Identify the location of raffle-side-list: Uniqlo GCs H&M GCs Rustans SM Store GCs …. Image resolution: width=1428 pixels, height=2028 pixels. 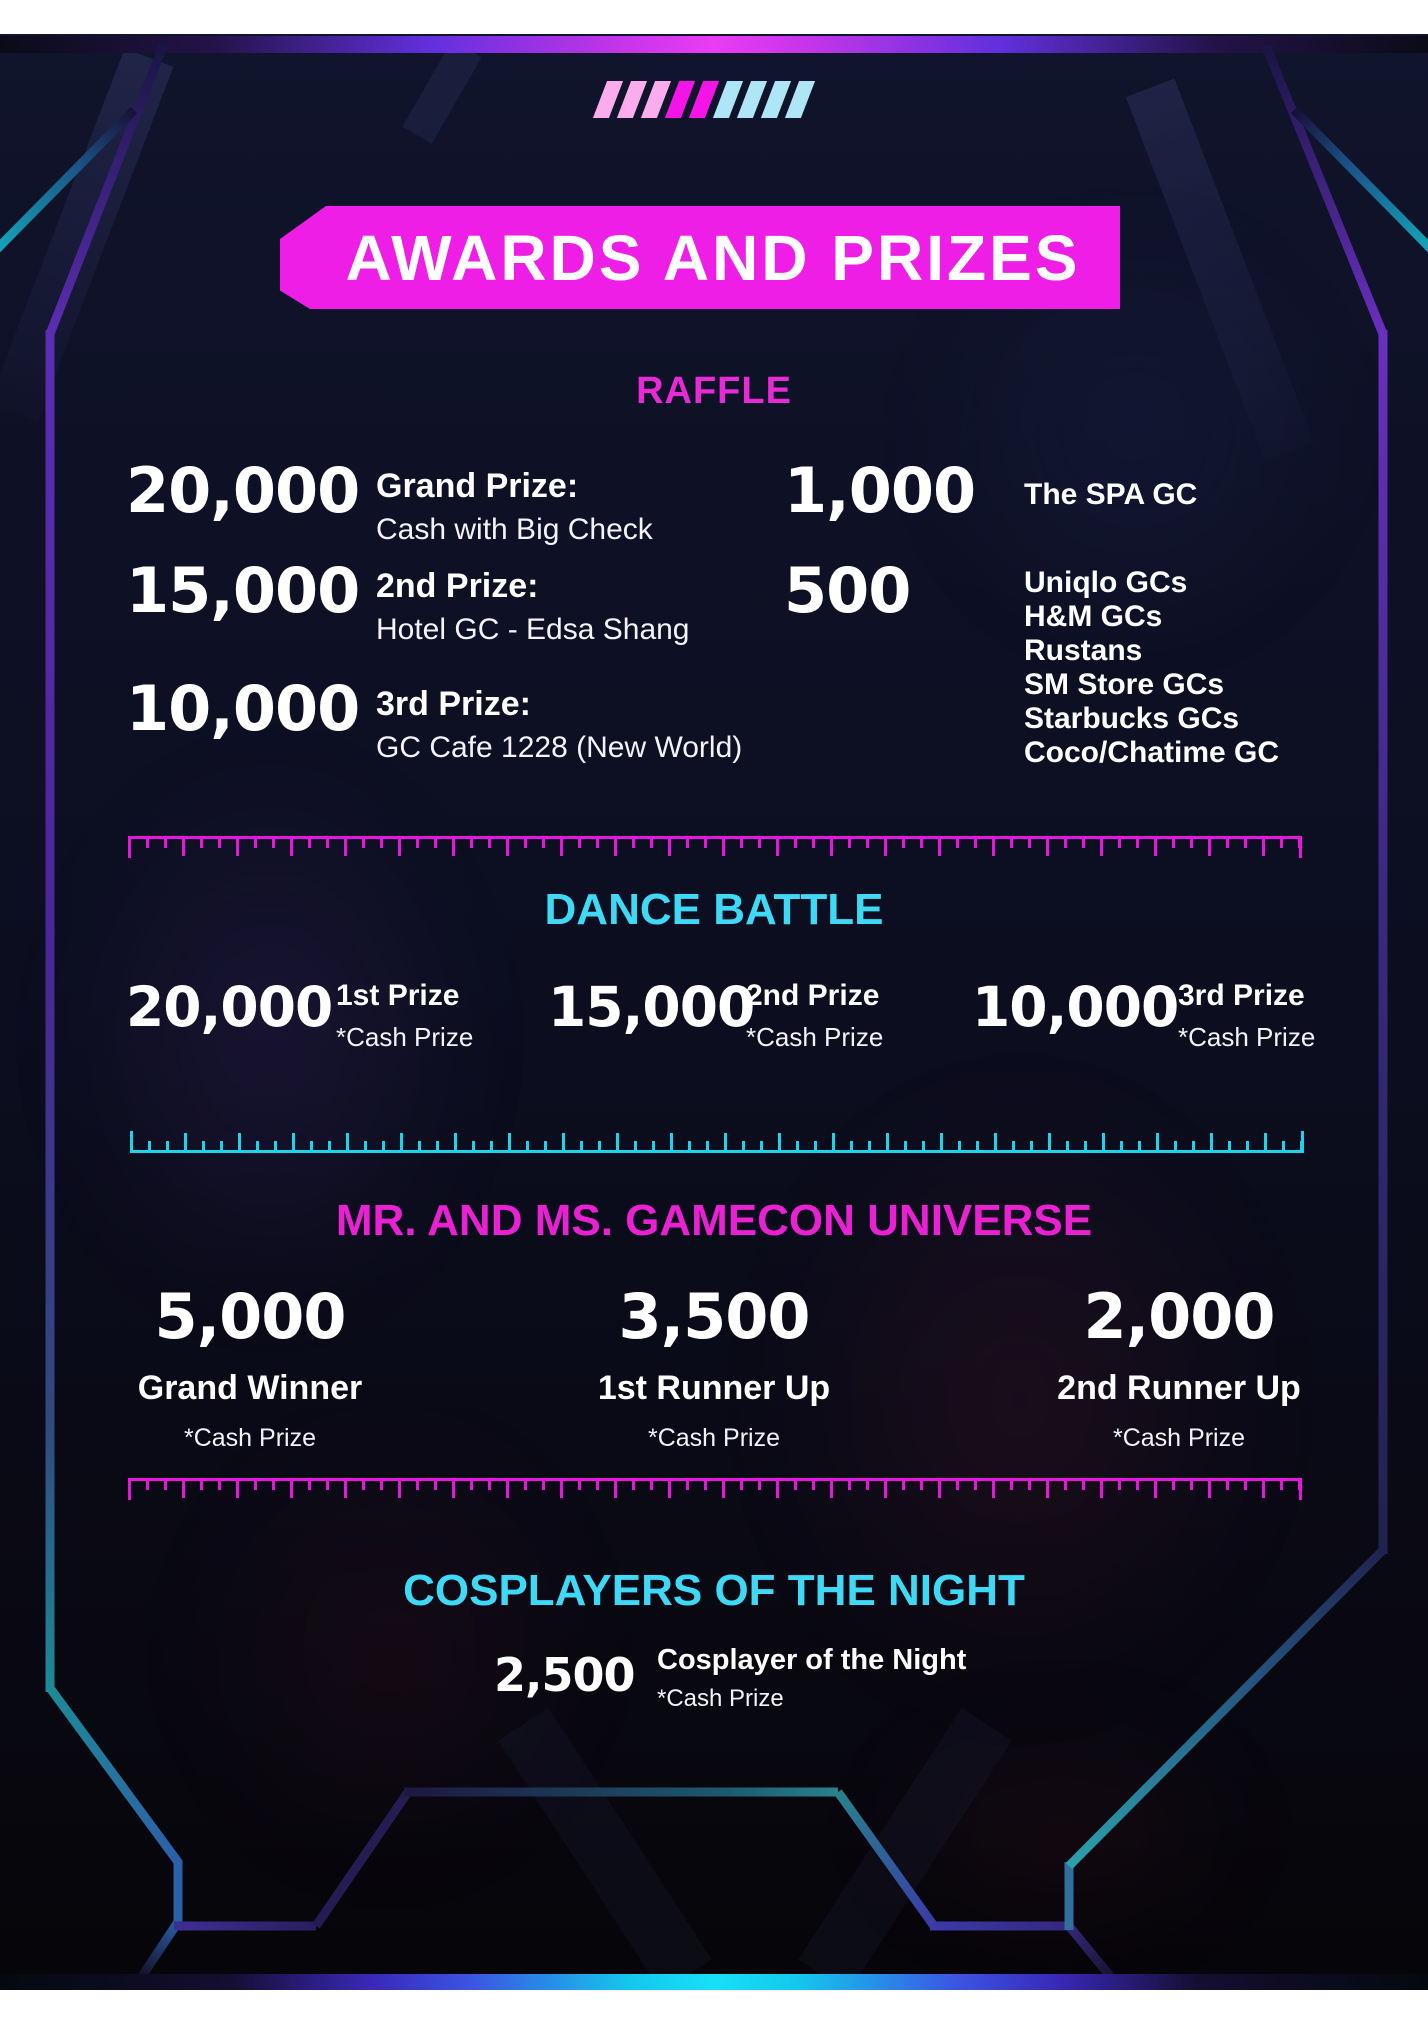
(1151, 668).